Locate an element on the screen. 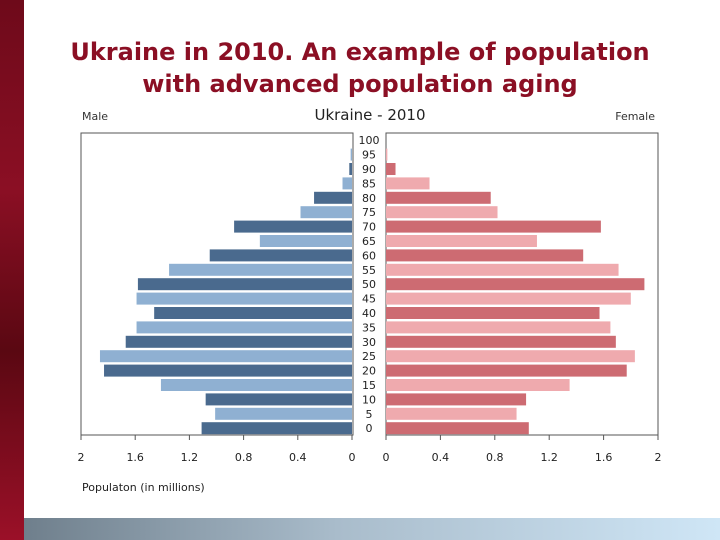 Image resolution: width=720 pixels, height=540 pixels. age-label-85: 85 is located at coordinates (369, 183).